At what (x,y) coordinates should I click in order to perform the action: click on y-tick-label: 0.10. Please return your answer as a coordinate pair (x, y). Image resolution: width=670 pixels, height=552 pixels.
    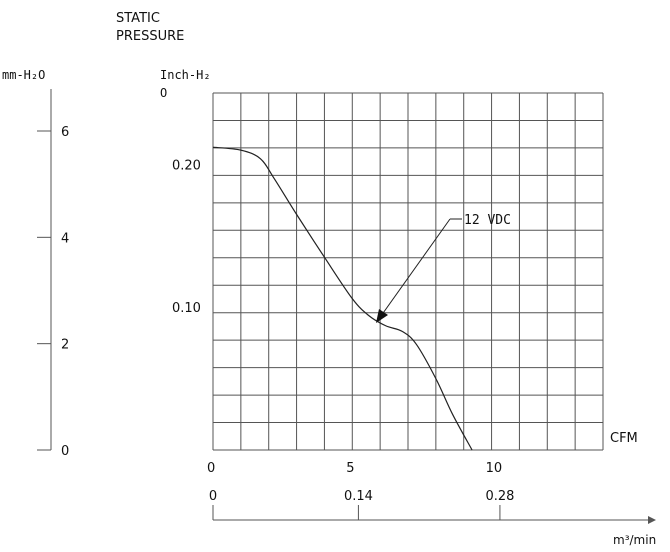
    Looking at the image, I should click on (186, 308).